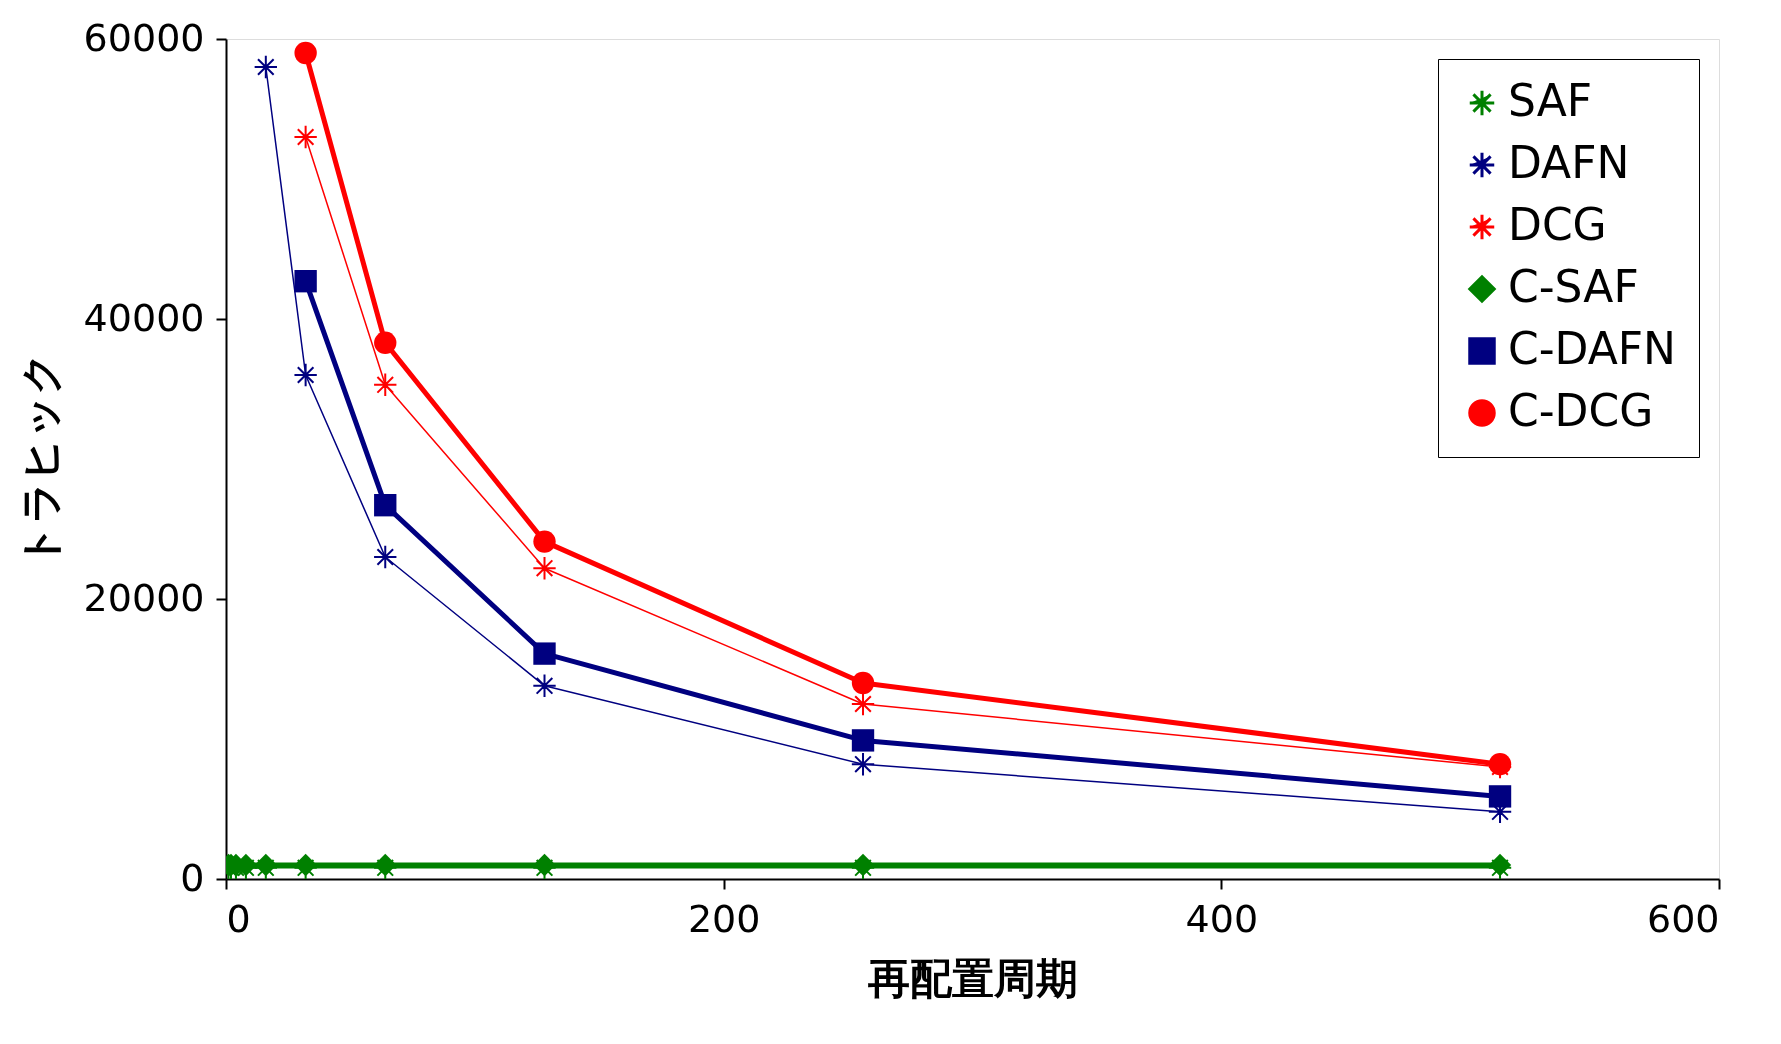 The height and width of the screenshot is (1044, 1781). Describe the element at coordinates (144, 317) in the screenshot. I see `y-tick-label: 40000` at that location.